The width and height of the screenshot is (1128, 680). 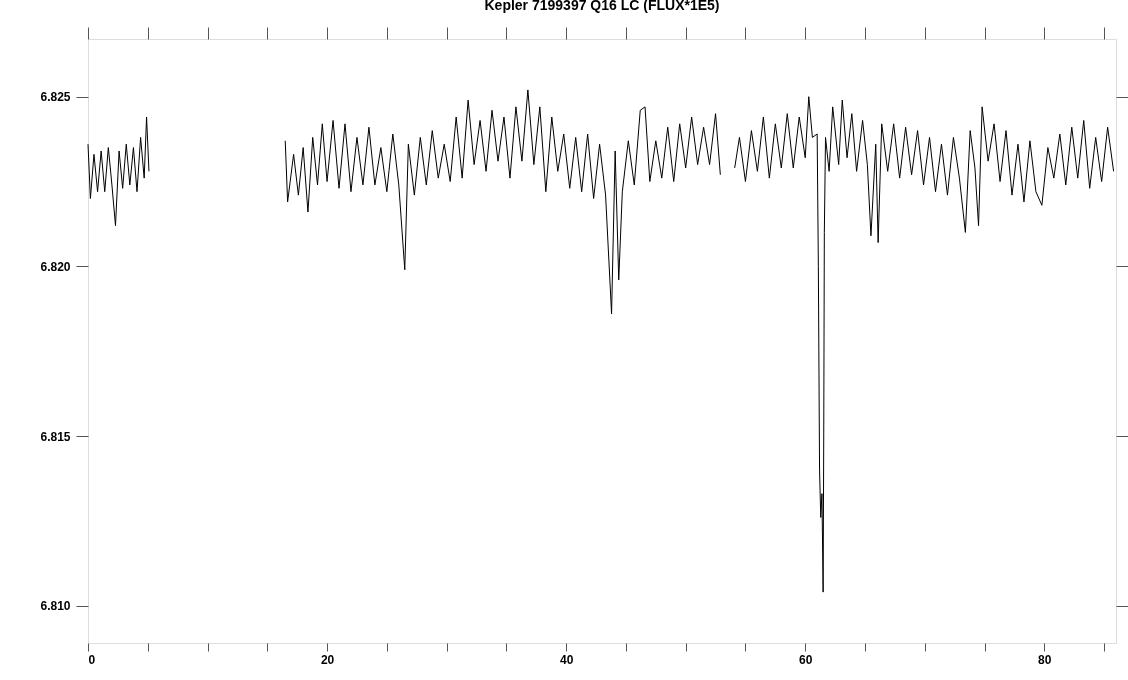 I want to click on y-tick-label: 6.820, so click(x=55, y=266).